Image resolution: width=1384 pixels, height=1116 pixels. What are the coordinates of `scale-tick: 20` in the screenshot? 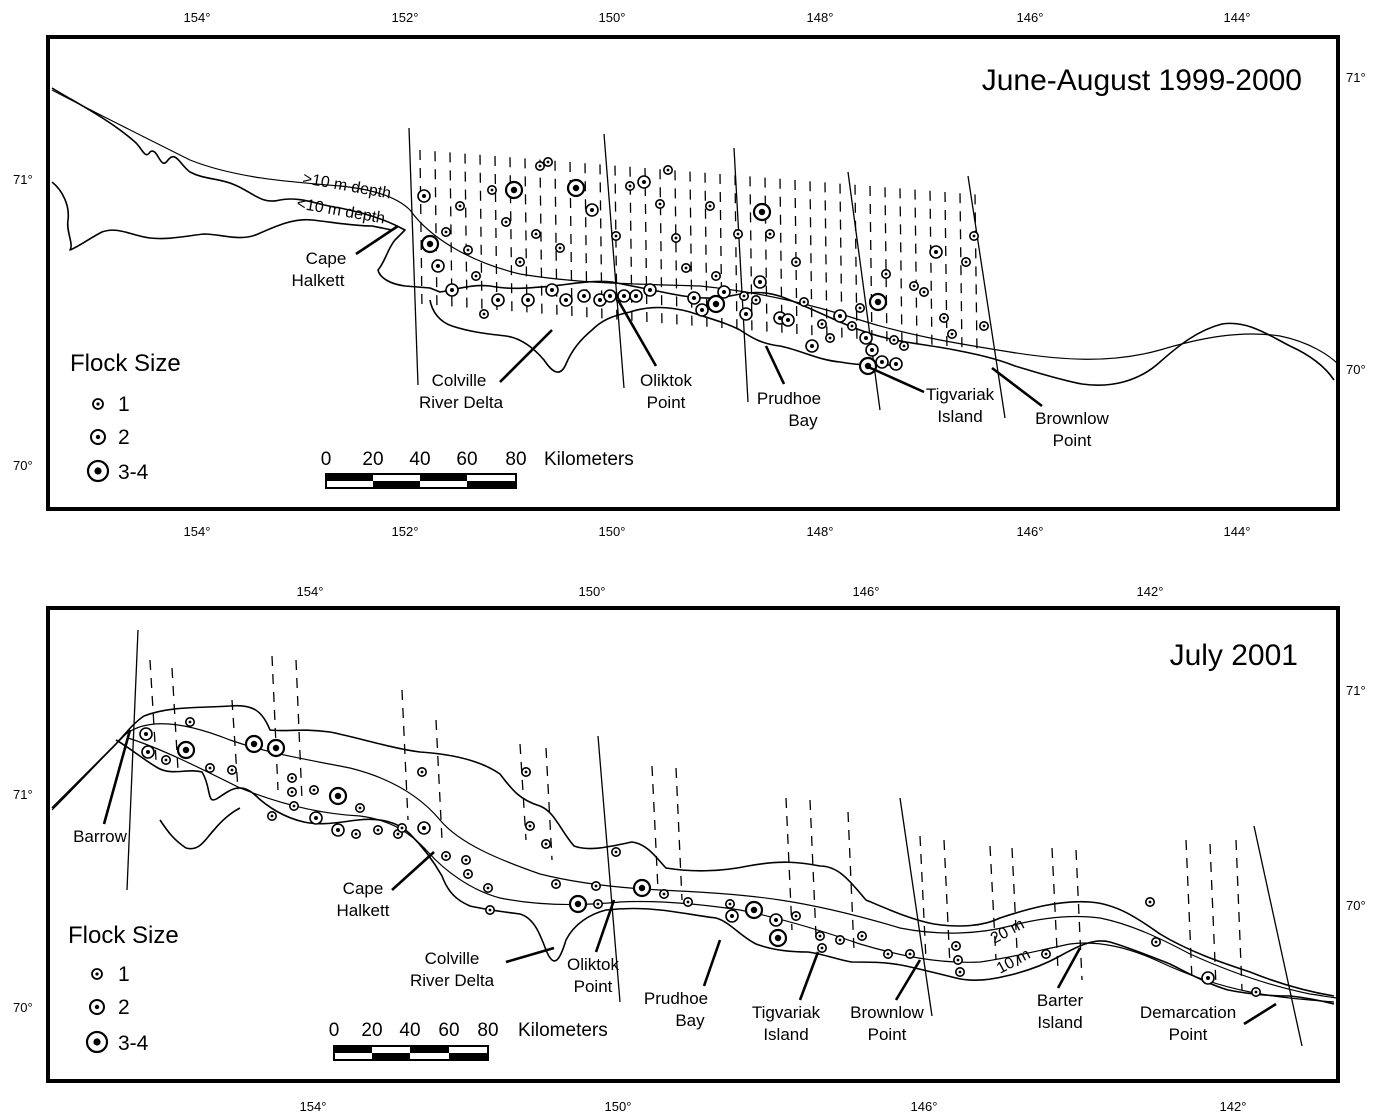 It's located at (372, 459).